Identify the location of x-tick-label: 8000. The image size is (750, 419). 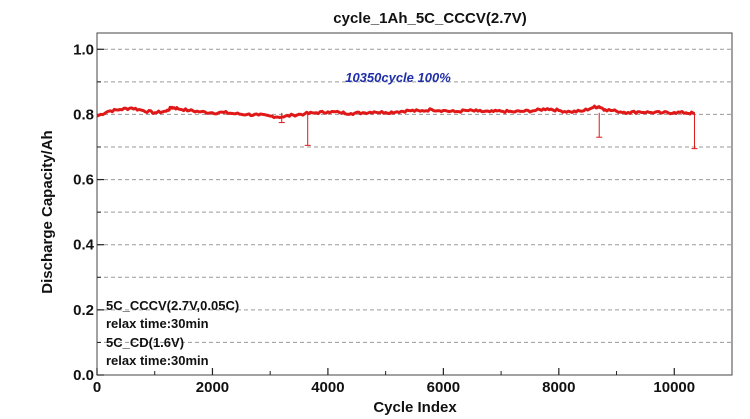
(558, 387).